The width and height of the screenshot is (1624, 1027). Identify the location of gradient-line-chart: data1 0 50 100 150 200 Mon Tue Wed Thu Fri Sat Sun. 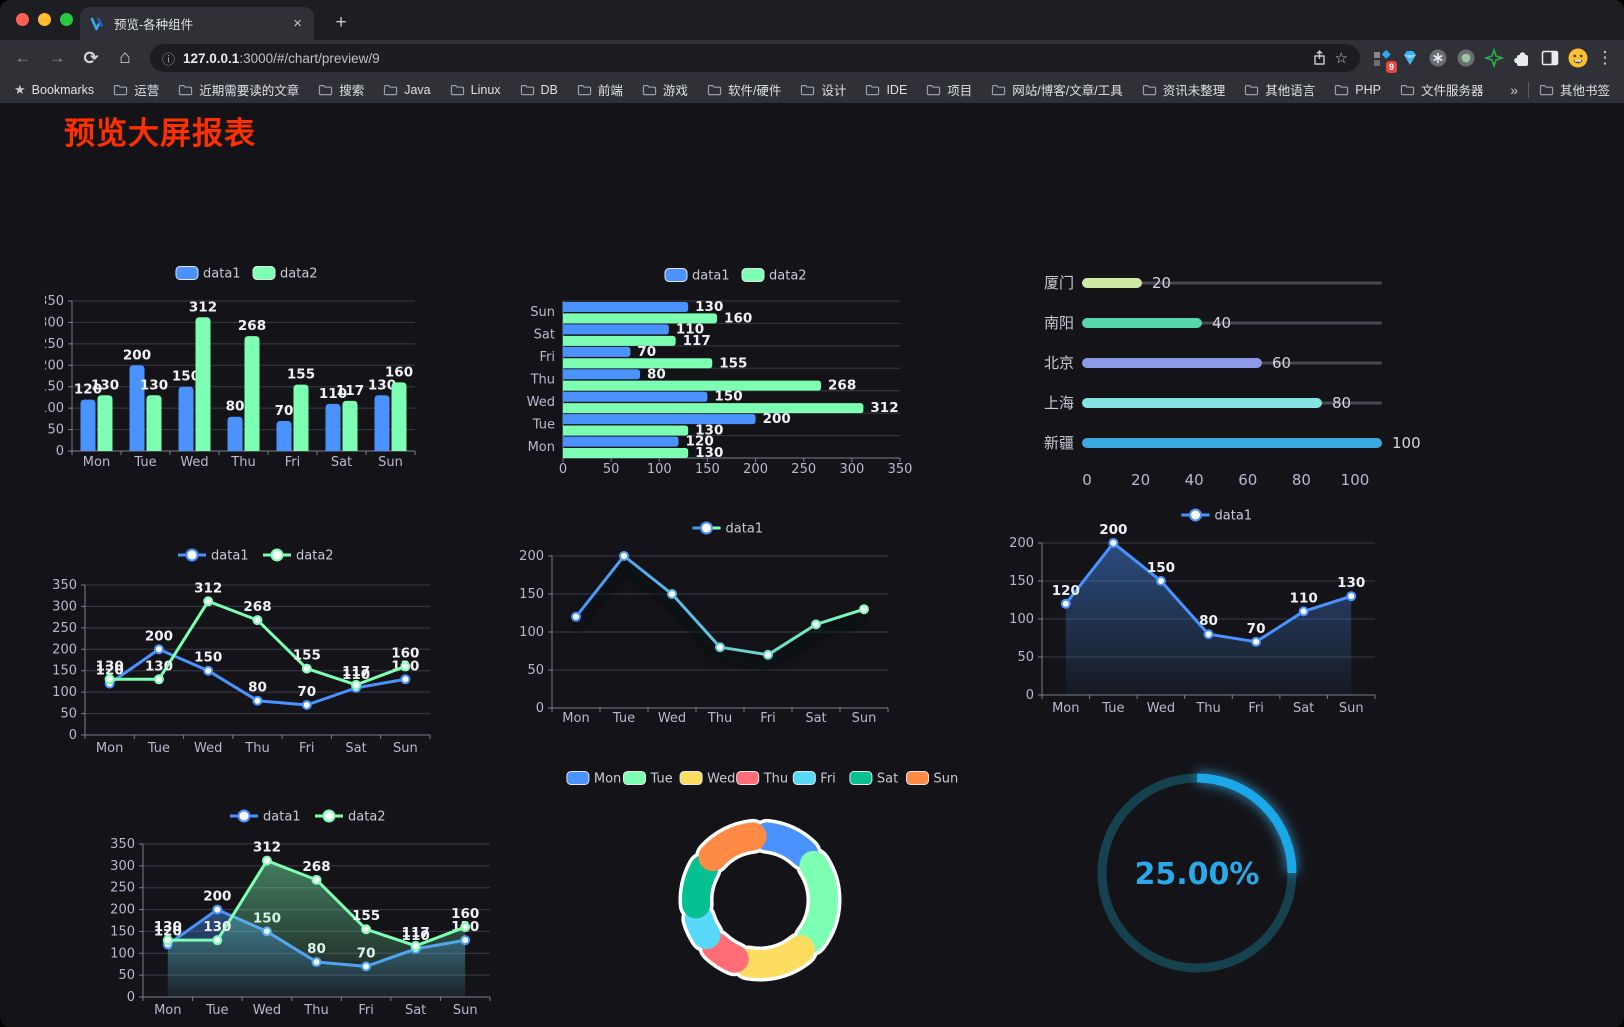
(705, 620).